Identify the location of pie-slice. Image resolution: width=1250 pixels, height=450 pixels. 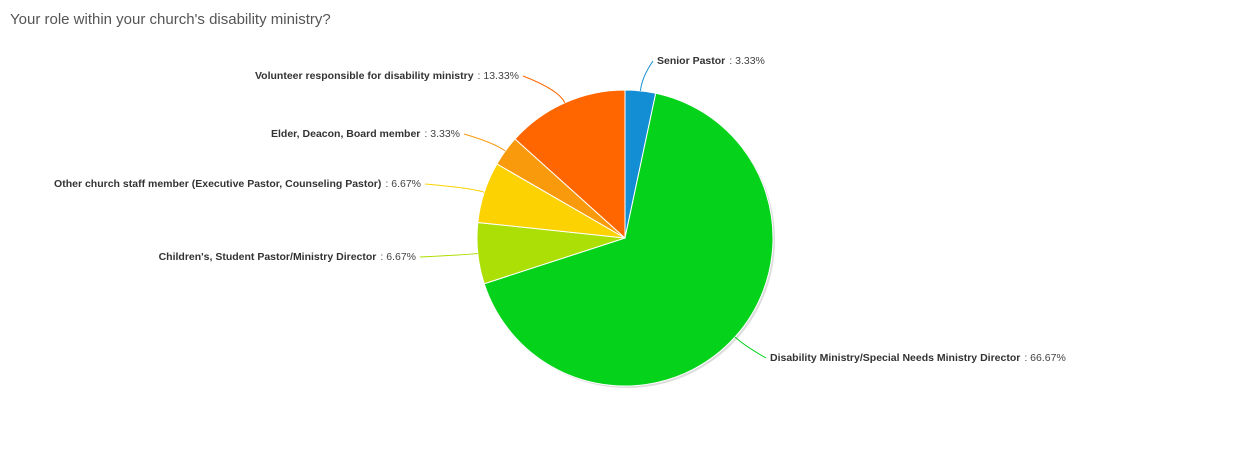
(570, 164).